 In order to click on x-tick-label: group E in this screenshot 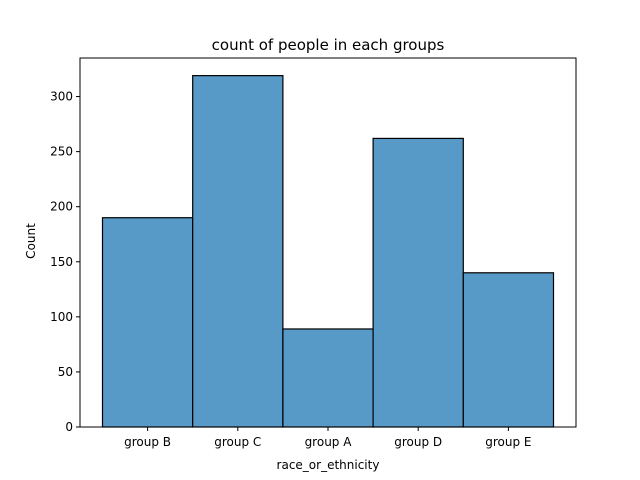, I will do `click(508, 442)`.